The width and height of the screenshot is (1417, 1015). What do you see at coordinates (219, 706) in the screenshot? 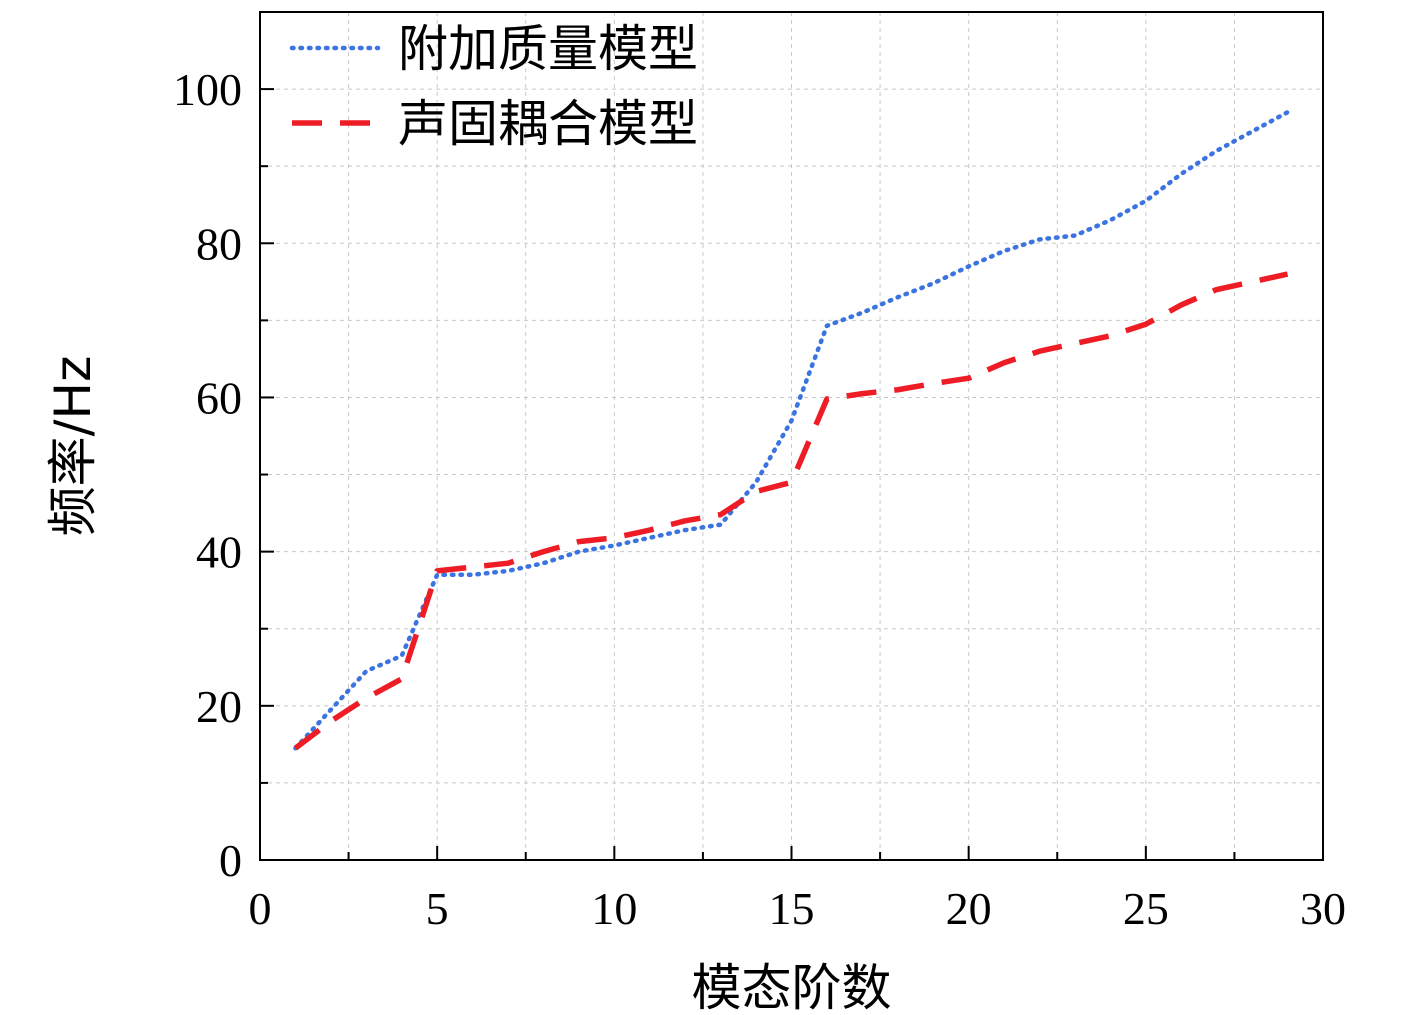
I see `y-tick-label: 20` at bounding box center [219, 706].